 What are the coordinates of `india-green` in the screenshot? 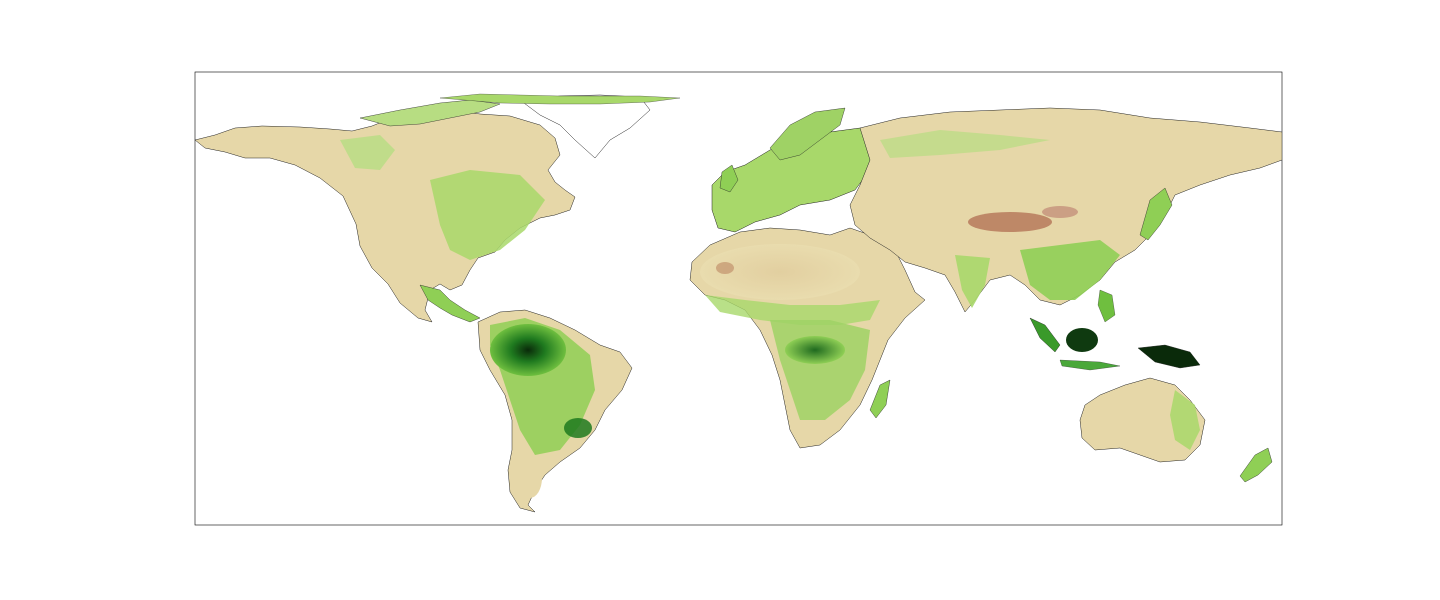 It's located at (972, 281).